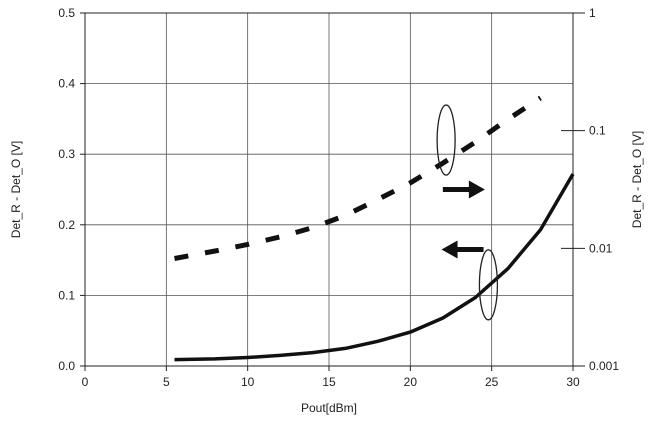 The image size is (651, 429). I want to click on y2-tick-label: 0.01, so click(601, 248).